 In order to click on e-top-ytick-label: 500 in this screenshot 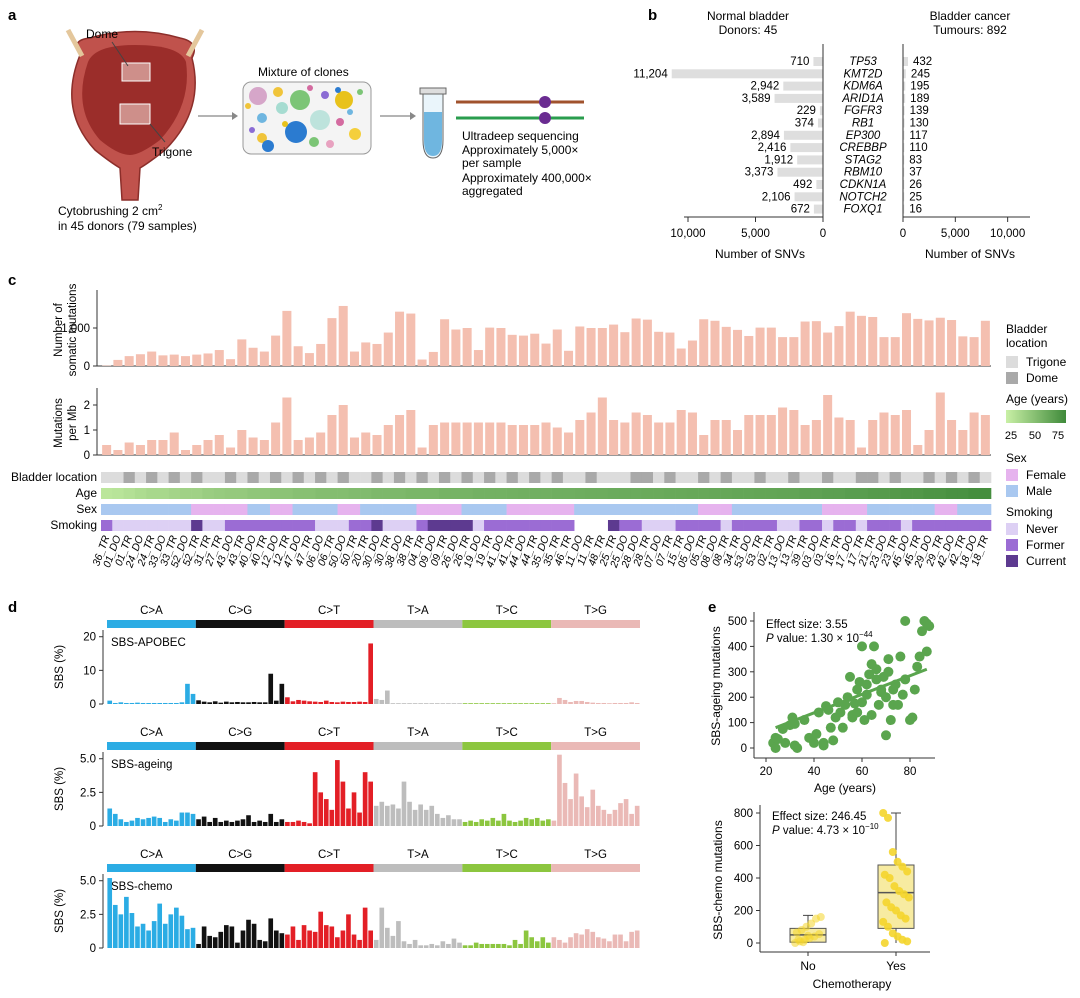, I will do `click(737, 622)`.